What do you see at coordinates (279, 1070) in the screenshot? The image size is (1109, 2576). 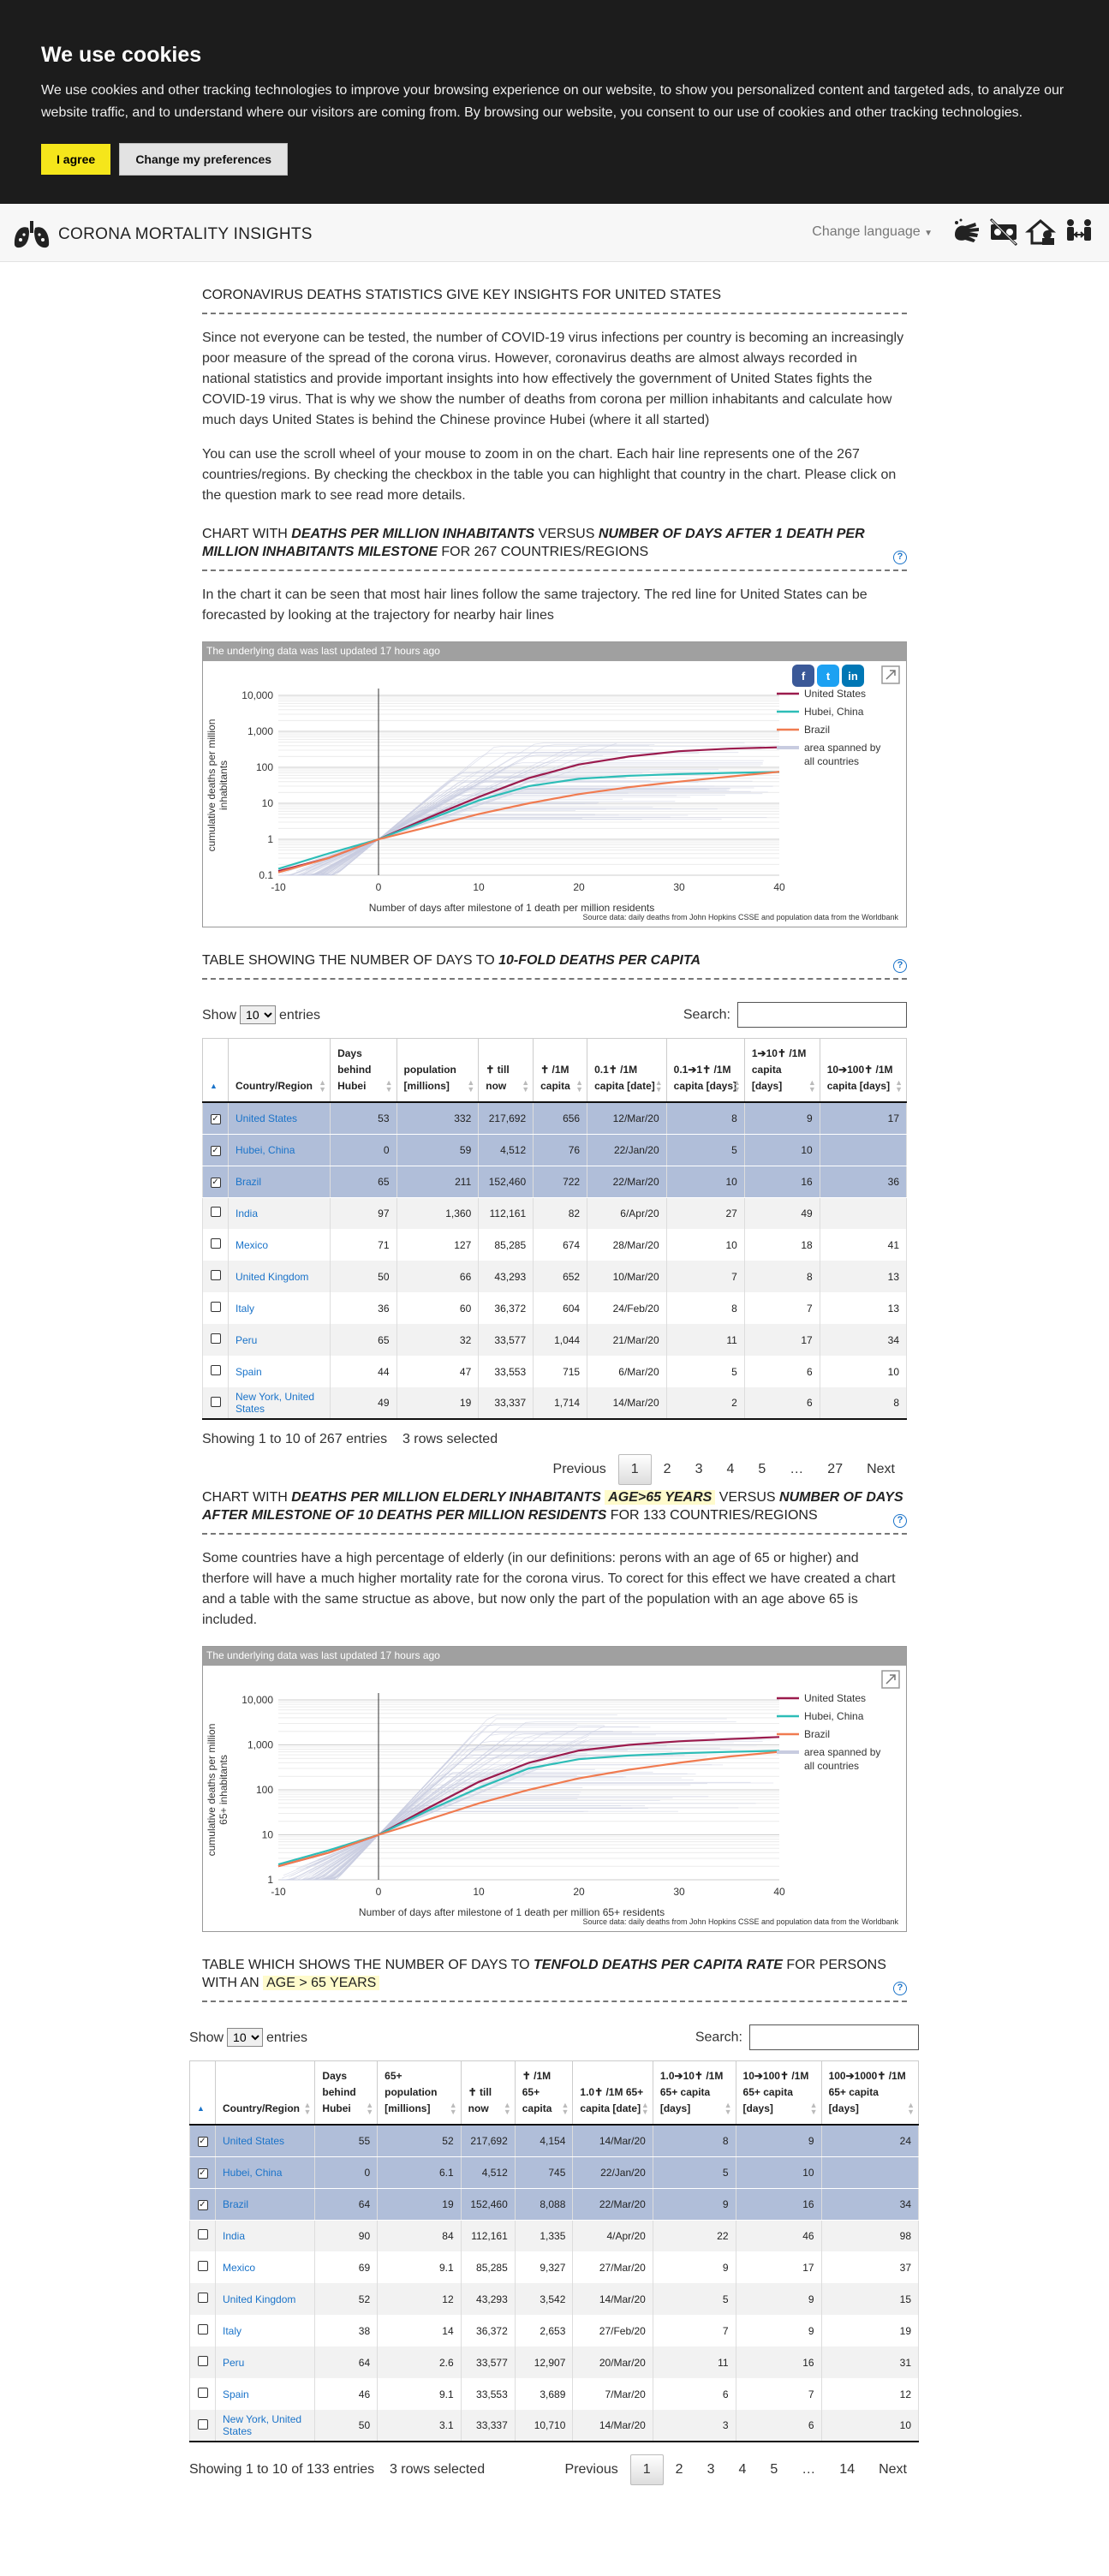 I see `column-header: Country/Region ▲ ▼` at bounding box center [279, 1070].